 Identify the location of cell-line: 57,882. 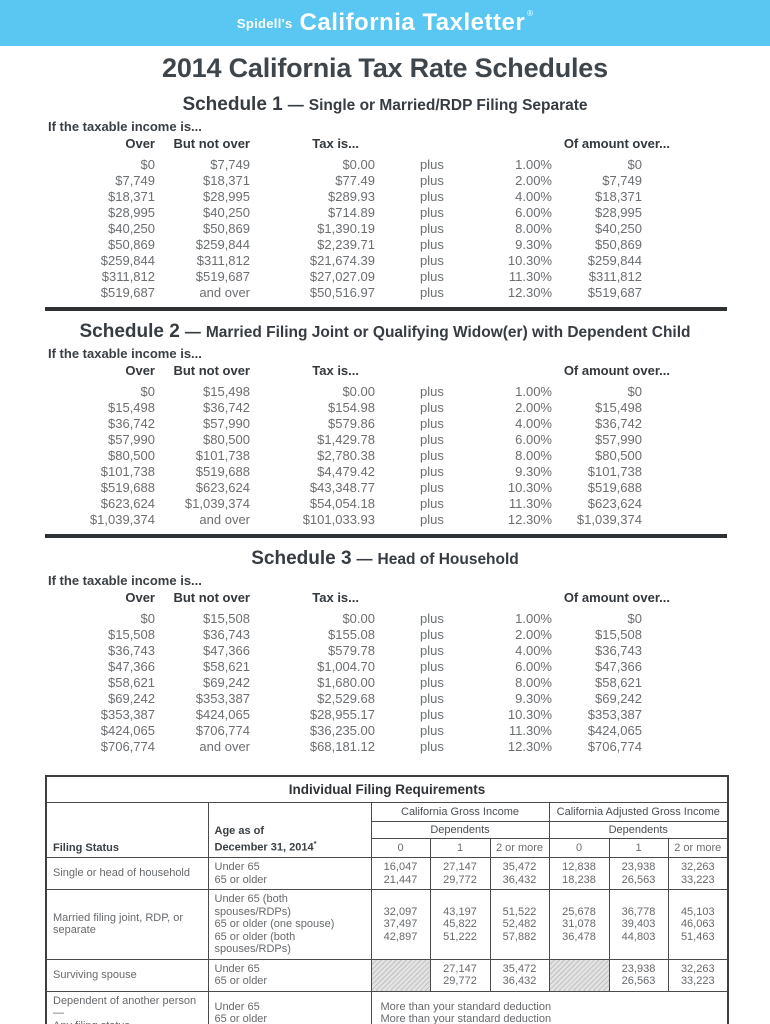
(519, 936).